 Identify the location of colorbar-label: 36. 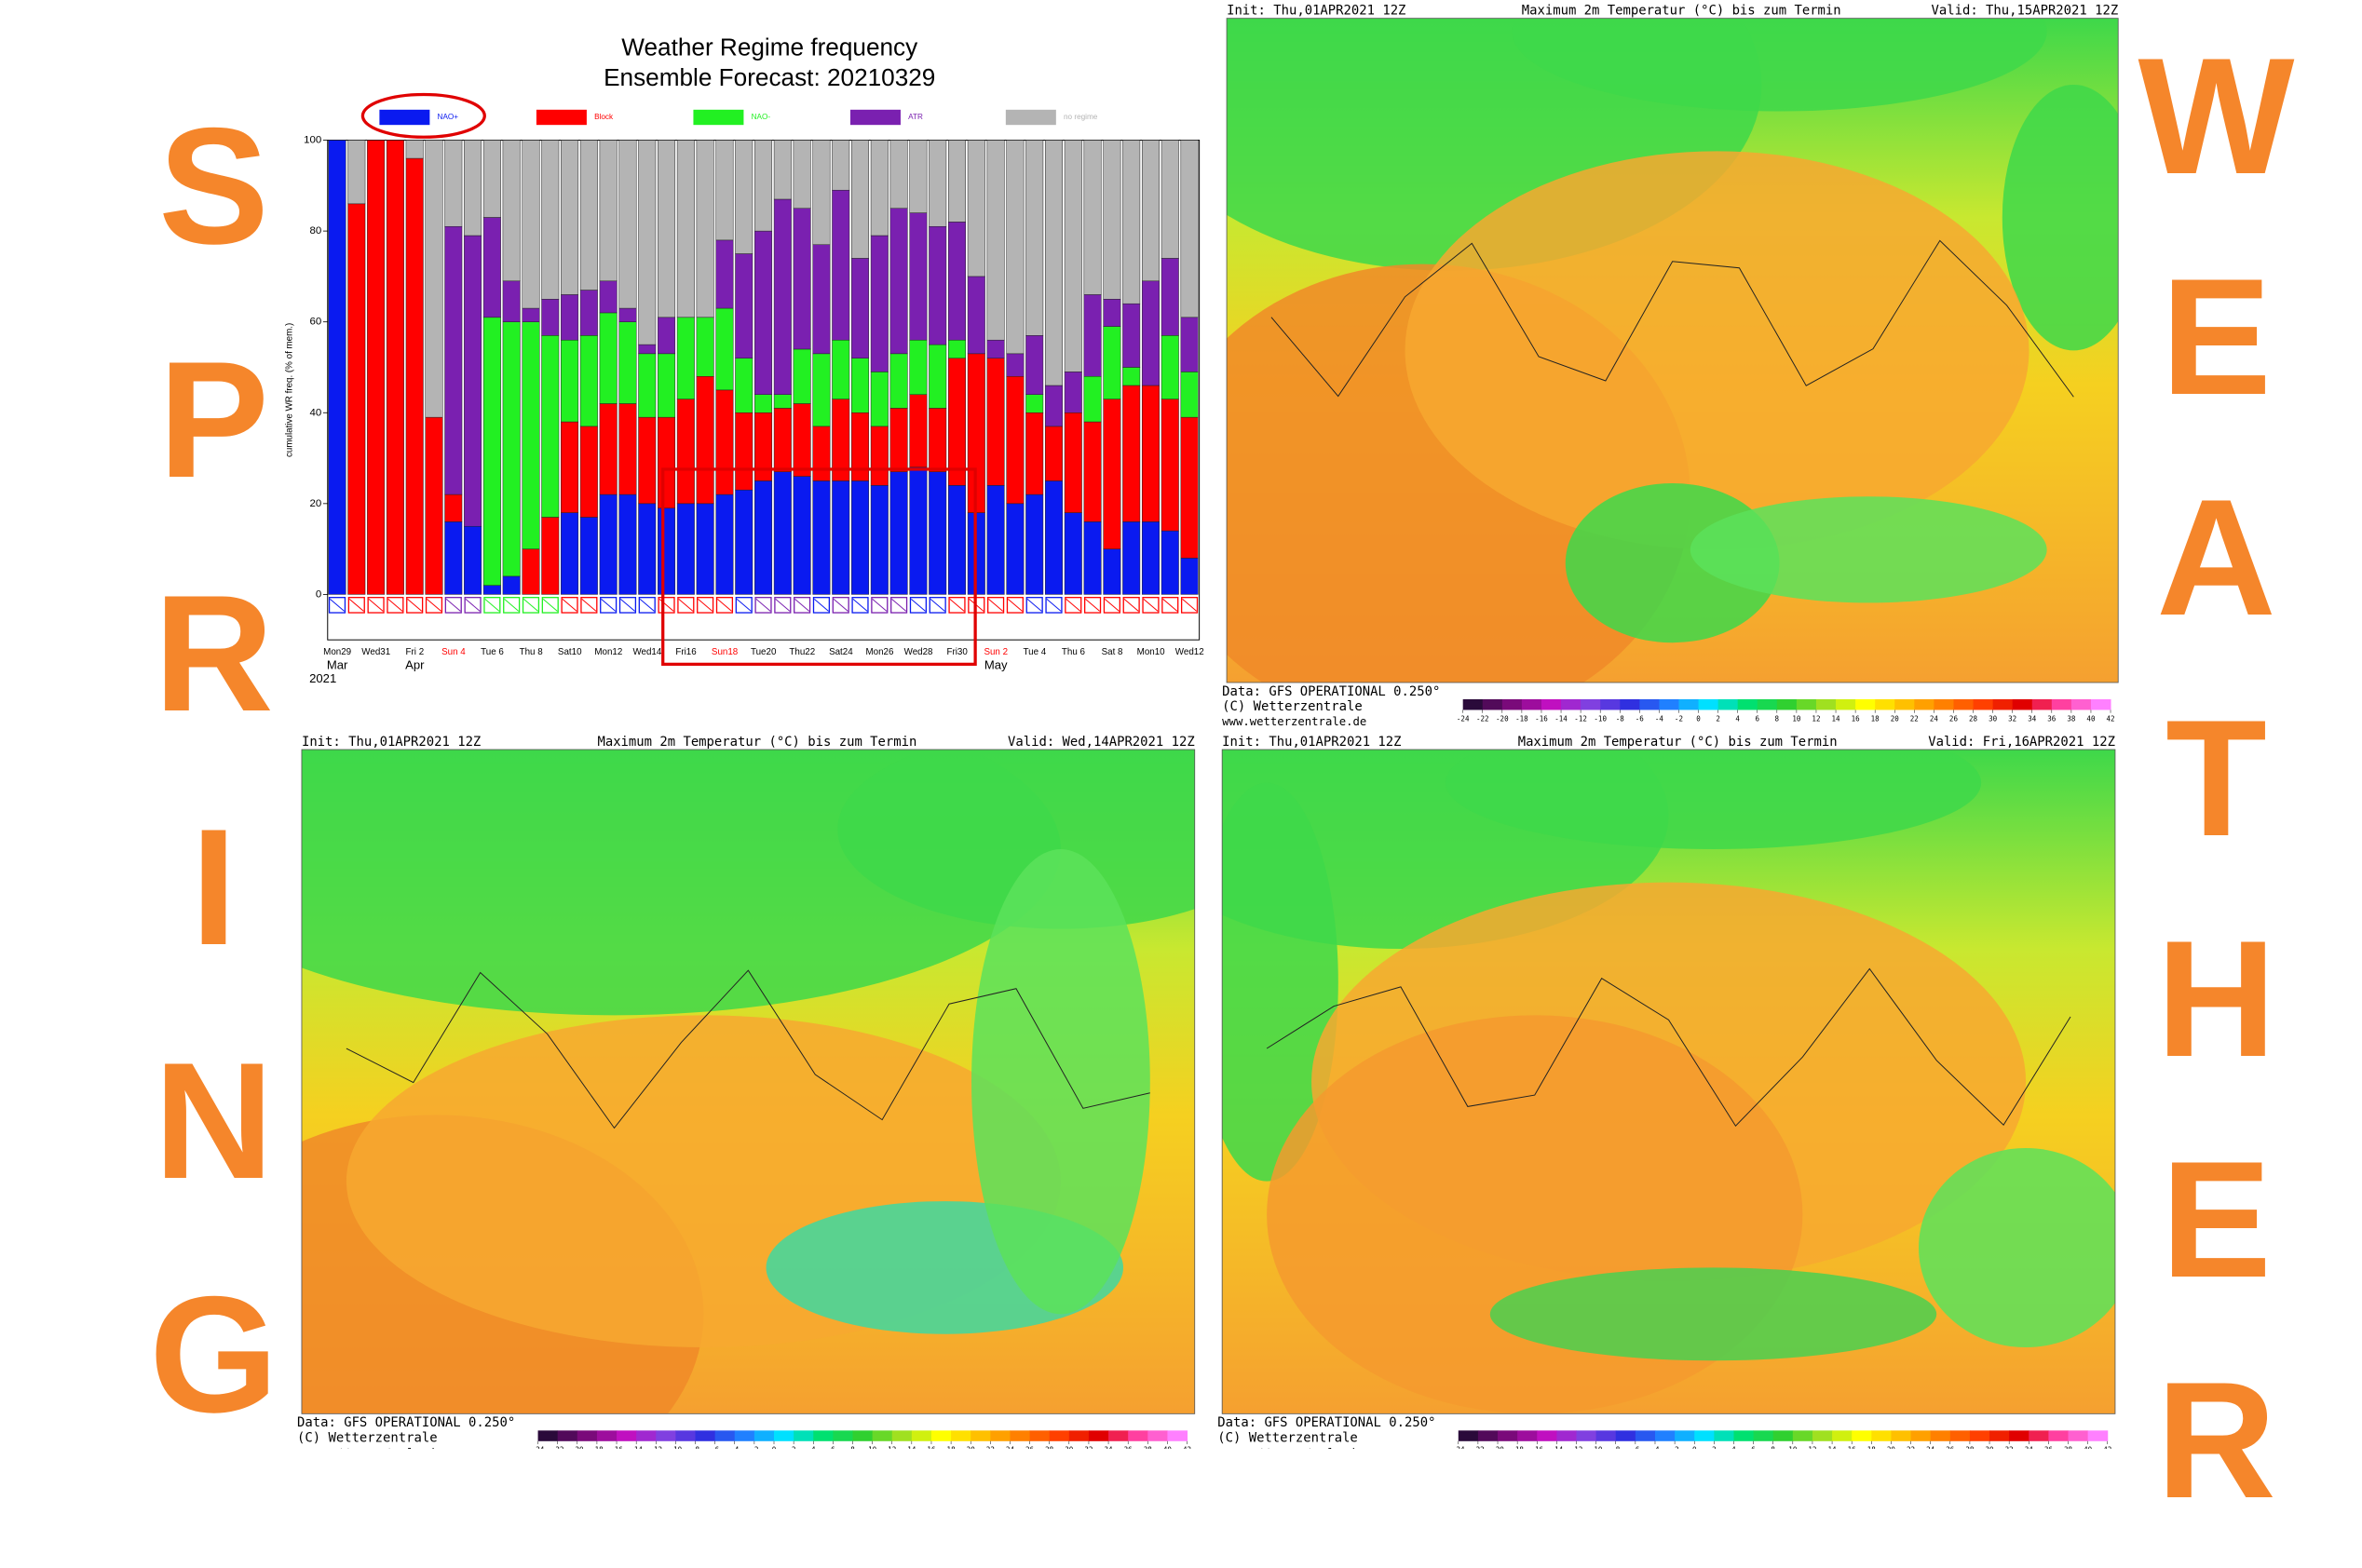
(1128, 1447).